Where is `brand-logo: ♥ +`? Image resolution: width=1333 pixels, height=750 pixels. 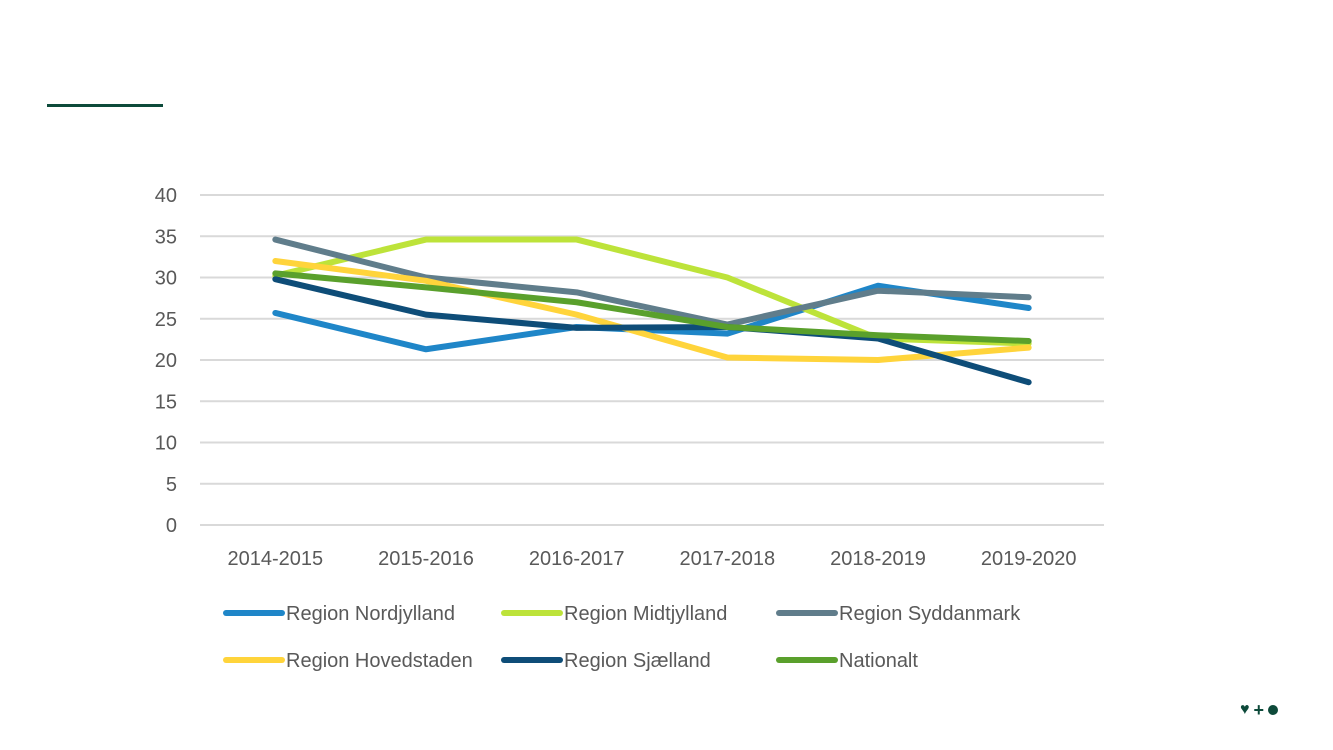
brand-logo: ♥ + is located at coordinates (1264, 710).